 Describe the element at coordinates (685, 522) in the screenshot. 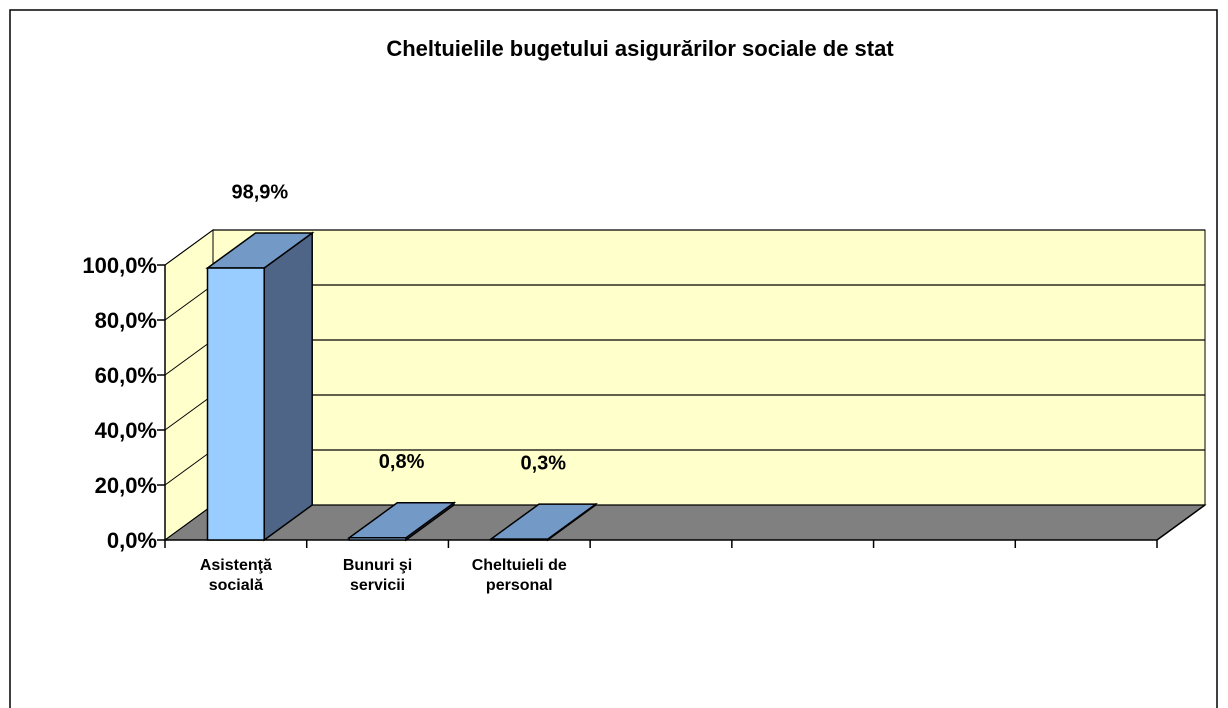

I see `floor` at that location.